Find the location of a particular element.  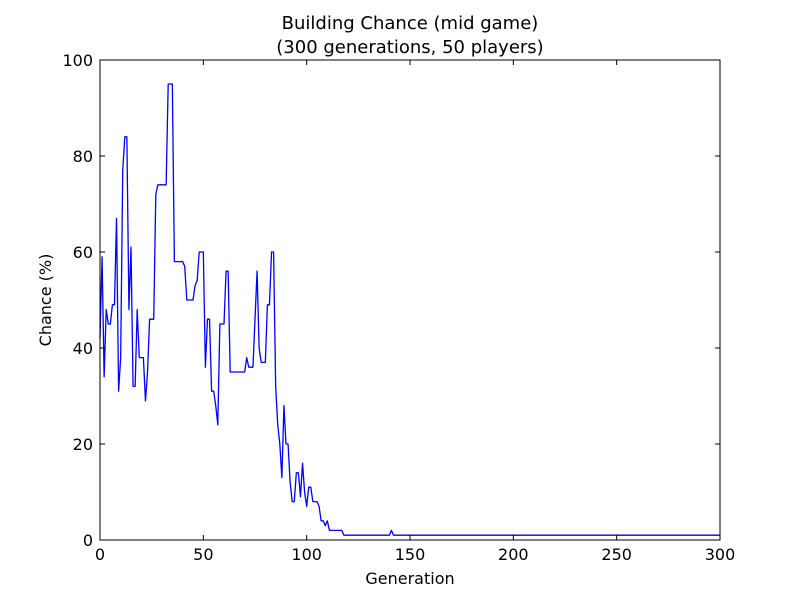

y-tick-label: 60 is located at coordinates (83, 252).